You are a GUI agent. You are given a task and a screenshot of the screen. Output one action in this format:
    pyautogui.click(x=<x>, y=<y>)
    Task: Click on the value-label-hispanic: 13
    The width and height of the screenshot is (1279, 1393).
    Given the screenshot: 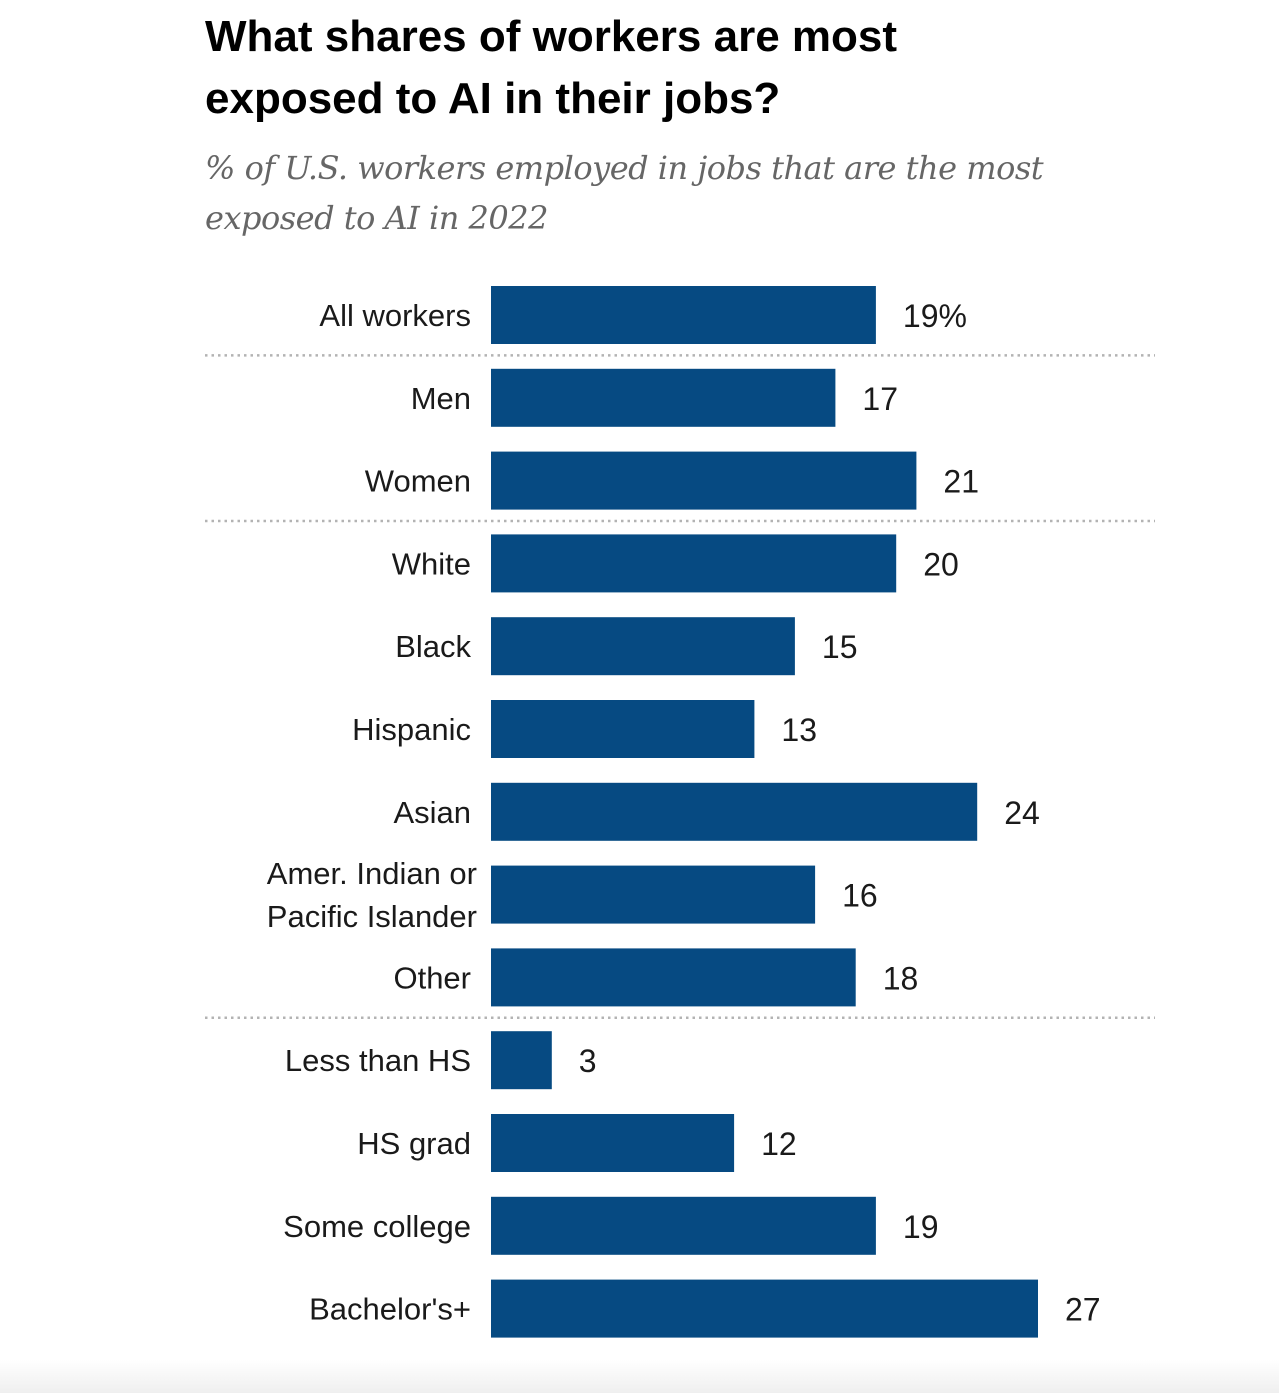 What is the action you would take?
    pyautogui.click(x=799, y=730)
    